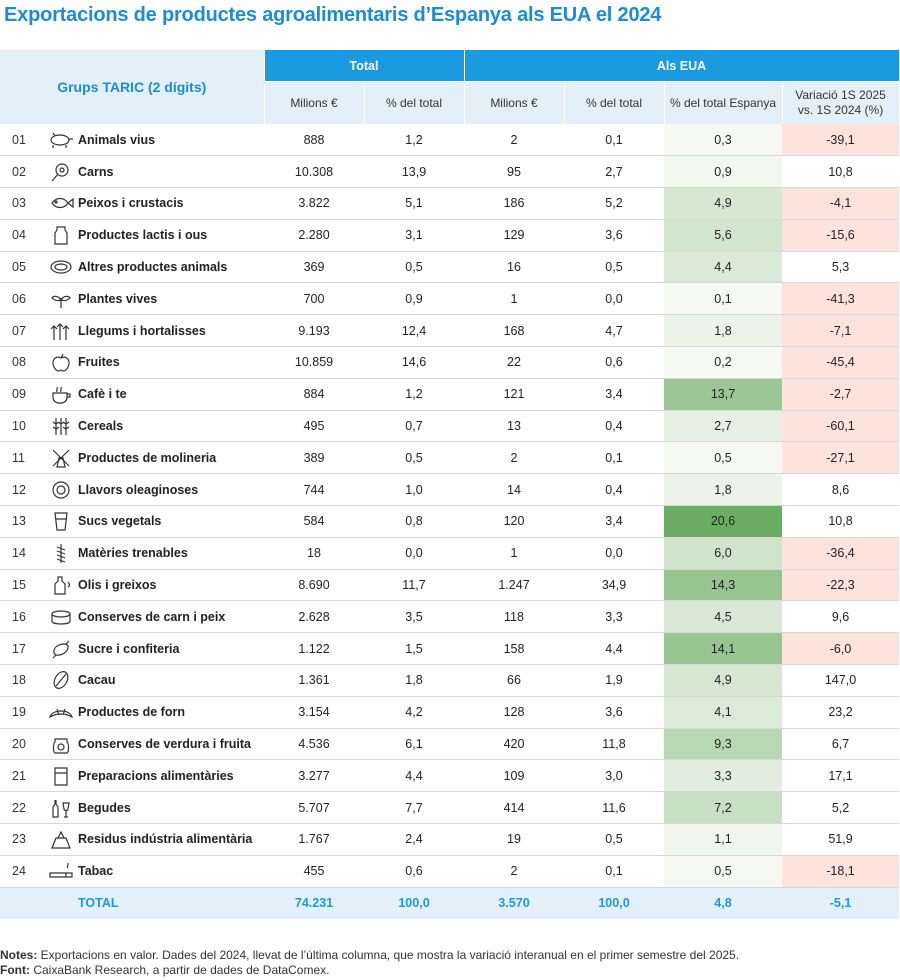  What do you see at coordinates (314, 102) in the screenshot?
I see `header-total-milions: Milions €` at bounding box center [314, 102].